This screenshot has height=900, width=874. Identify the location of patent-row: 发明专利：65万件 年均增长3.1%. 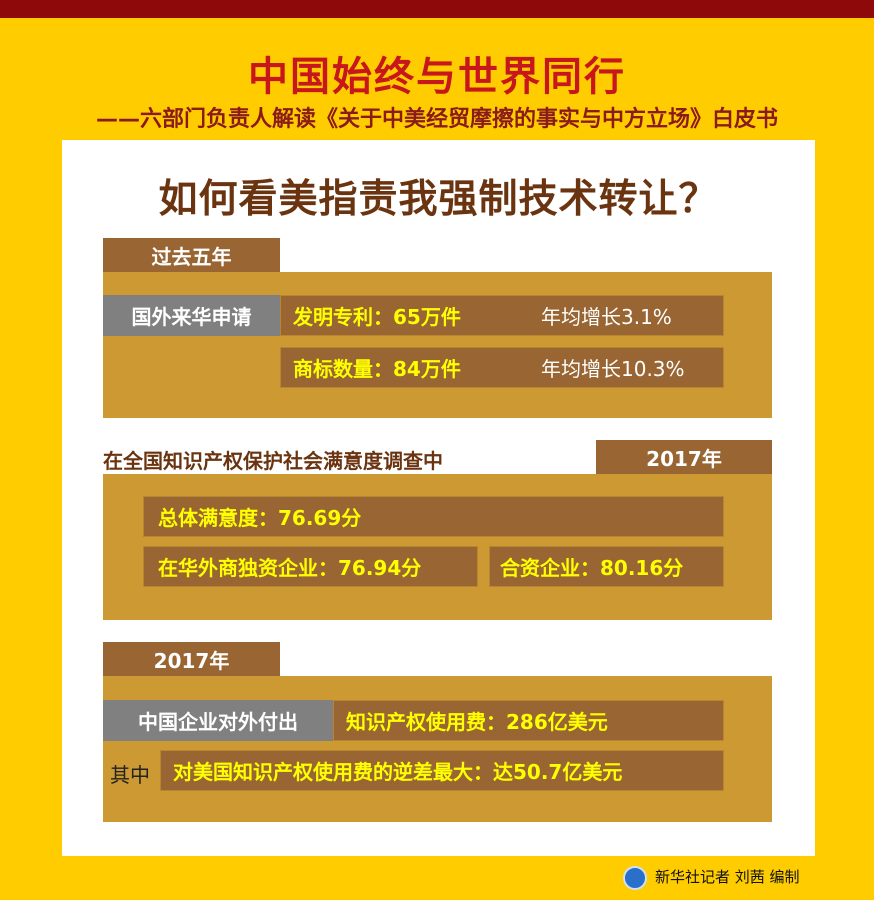
(502, 315).